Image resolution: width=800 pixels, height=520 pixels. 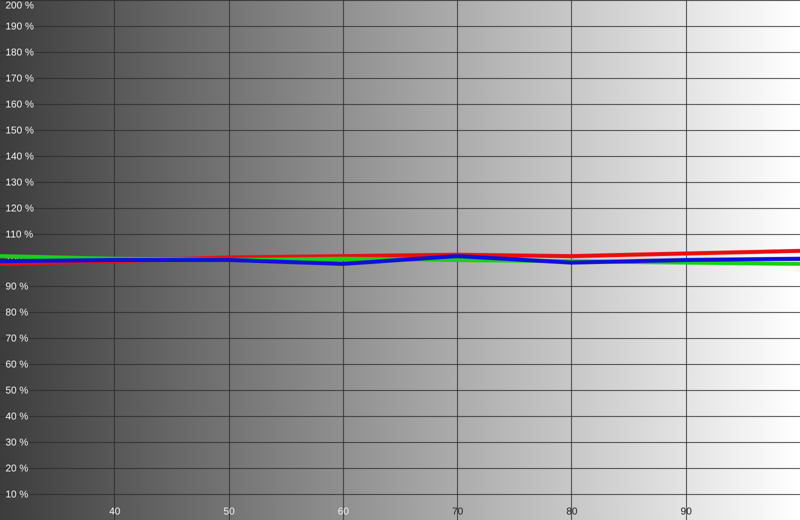 What do you see at coordinates (20, 157) in the screenshot?
I see `y-tick-label: 140 %` at bounding box center [20, 157].